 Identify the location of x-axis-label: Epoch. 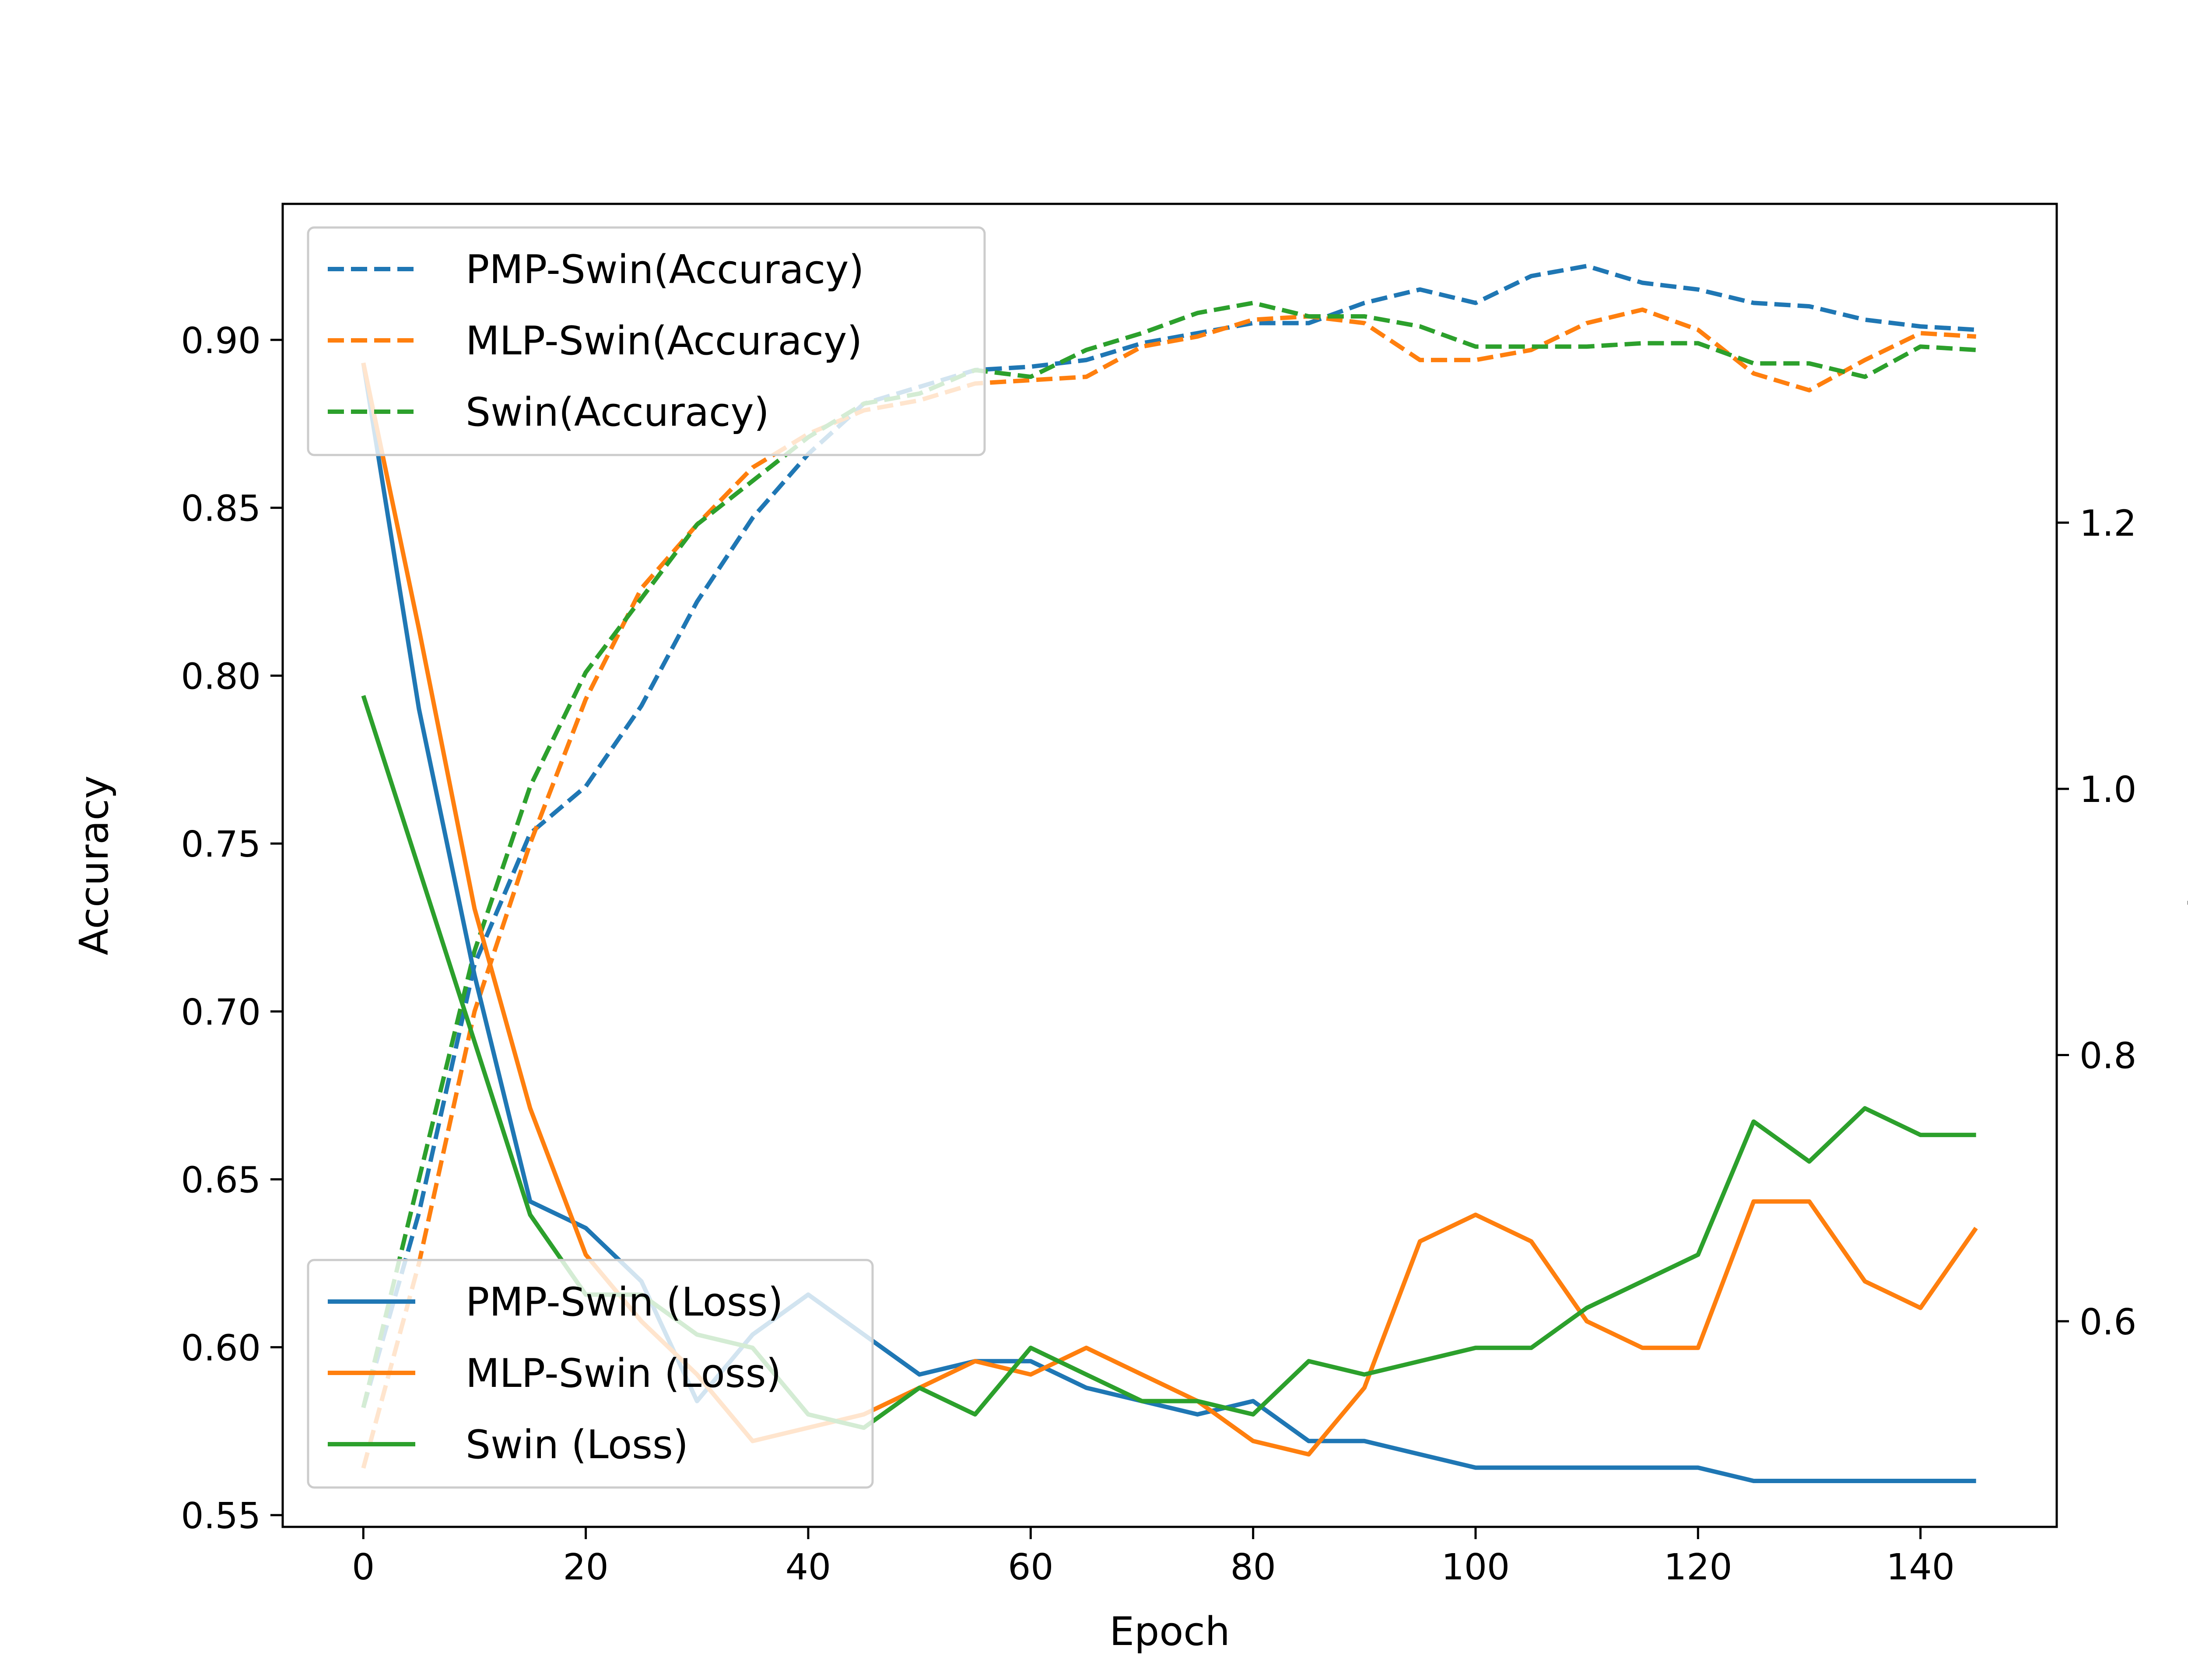
(1169, 1632).